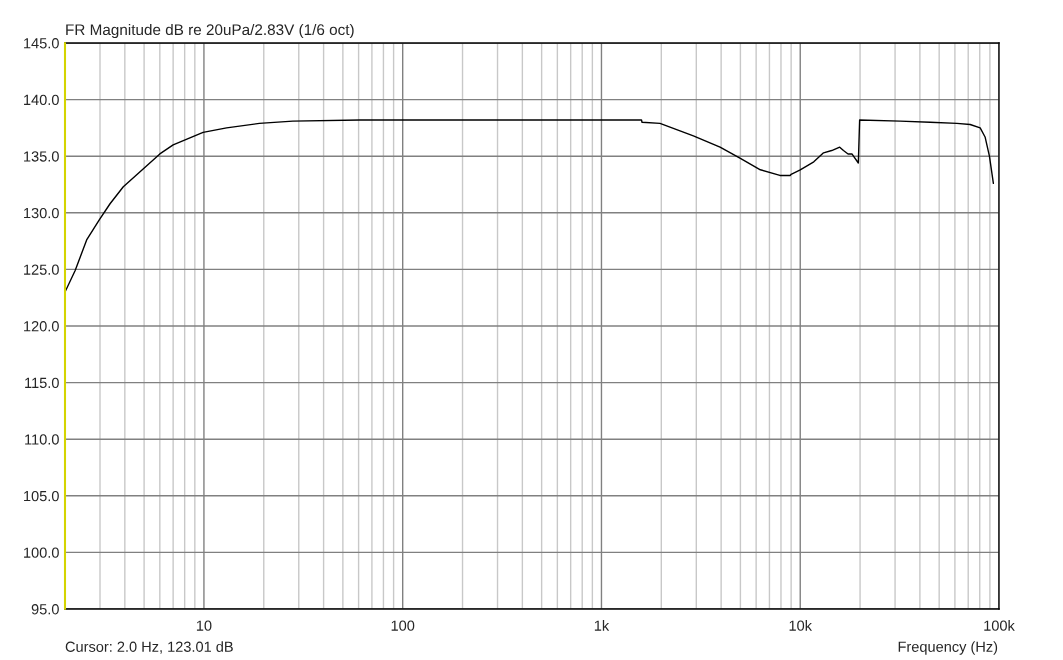 The image size is (1063, 660). What do you see at coordinates (42, 383) in the screenshot?
I see `y-tick-label: 115.0` at bounding box center [42, 383].